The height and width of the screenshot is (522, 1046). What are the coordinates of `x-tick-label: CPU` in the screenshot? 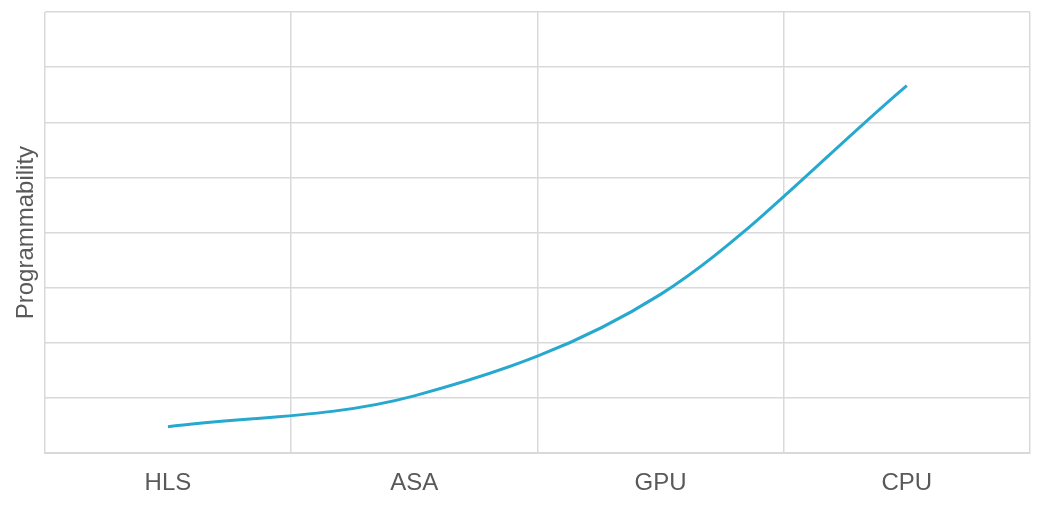 It's located at (907, 482).